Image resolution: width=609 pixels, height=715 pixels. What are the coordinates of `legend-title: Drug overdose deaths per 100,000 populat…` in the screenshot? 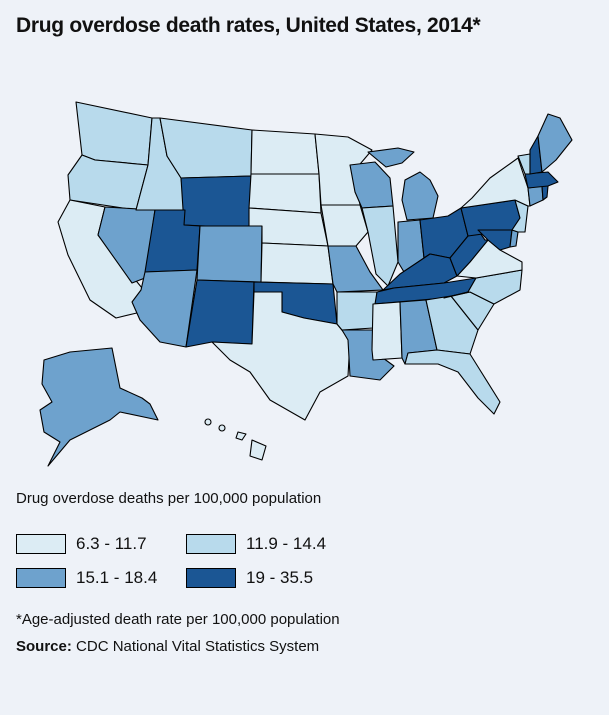 It's located at (169, 498).